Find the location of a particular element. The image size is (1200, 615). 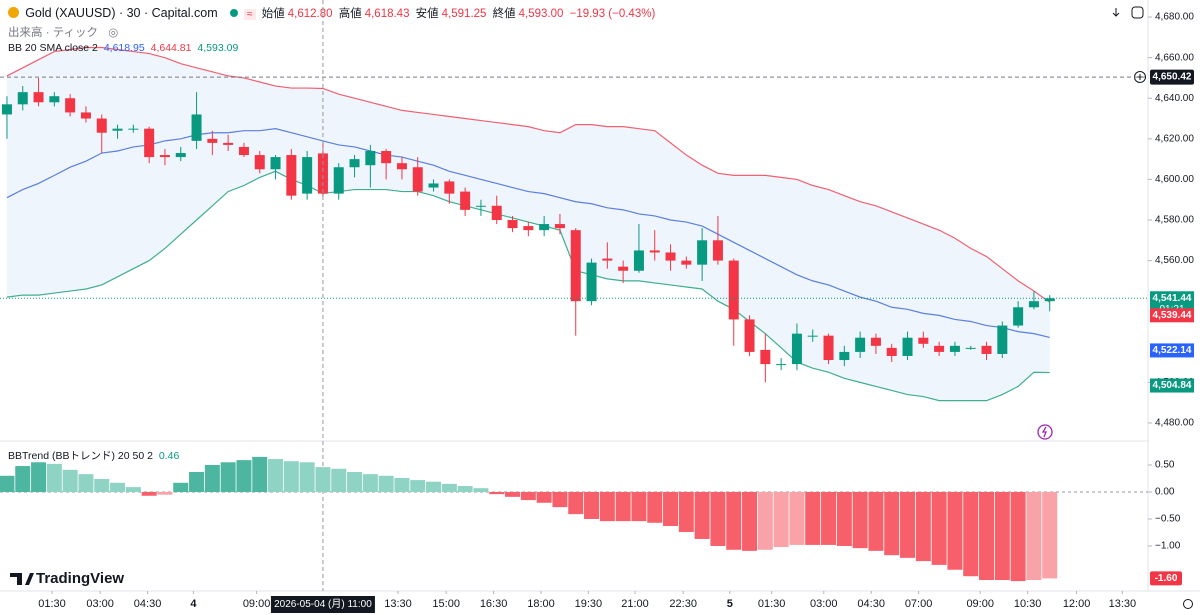

y-tick-label: 4,620.00 is located at coordinates (1174, 138).